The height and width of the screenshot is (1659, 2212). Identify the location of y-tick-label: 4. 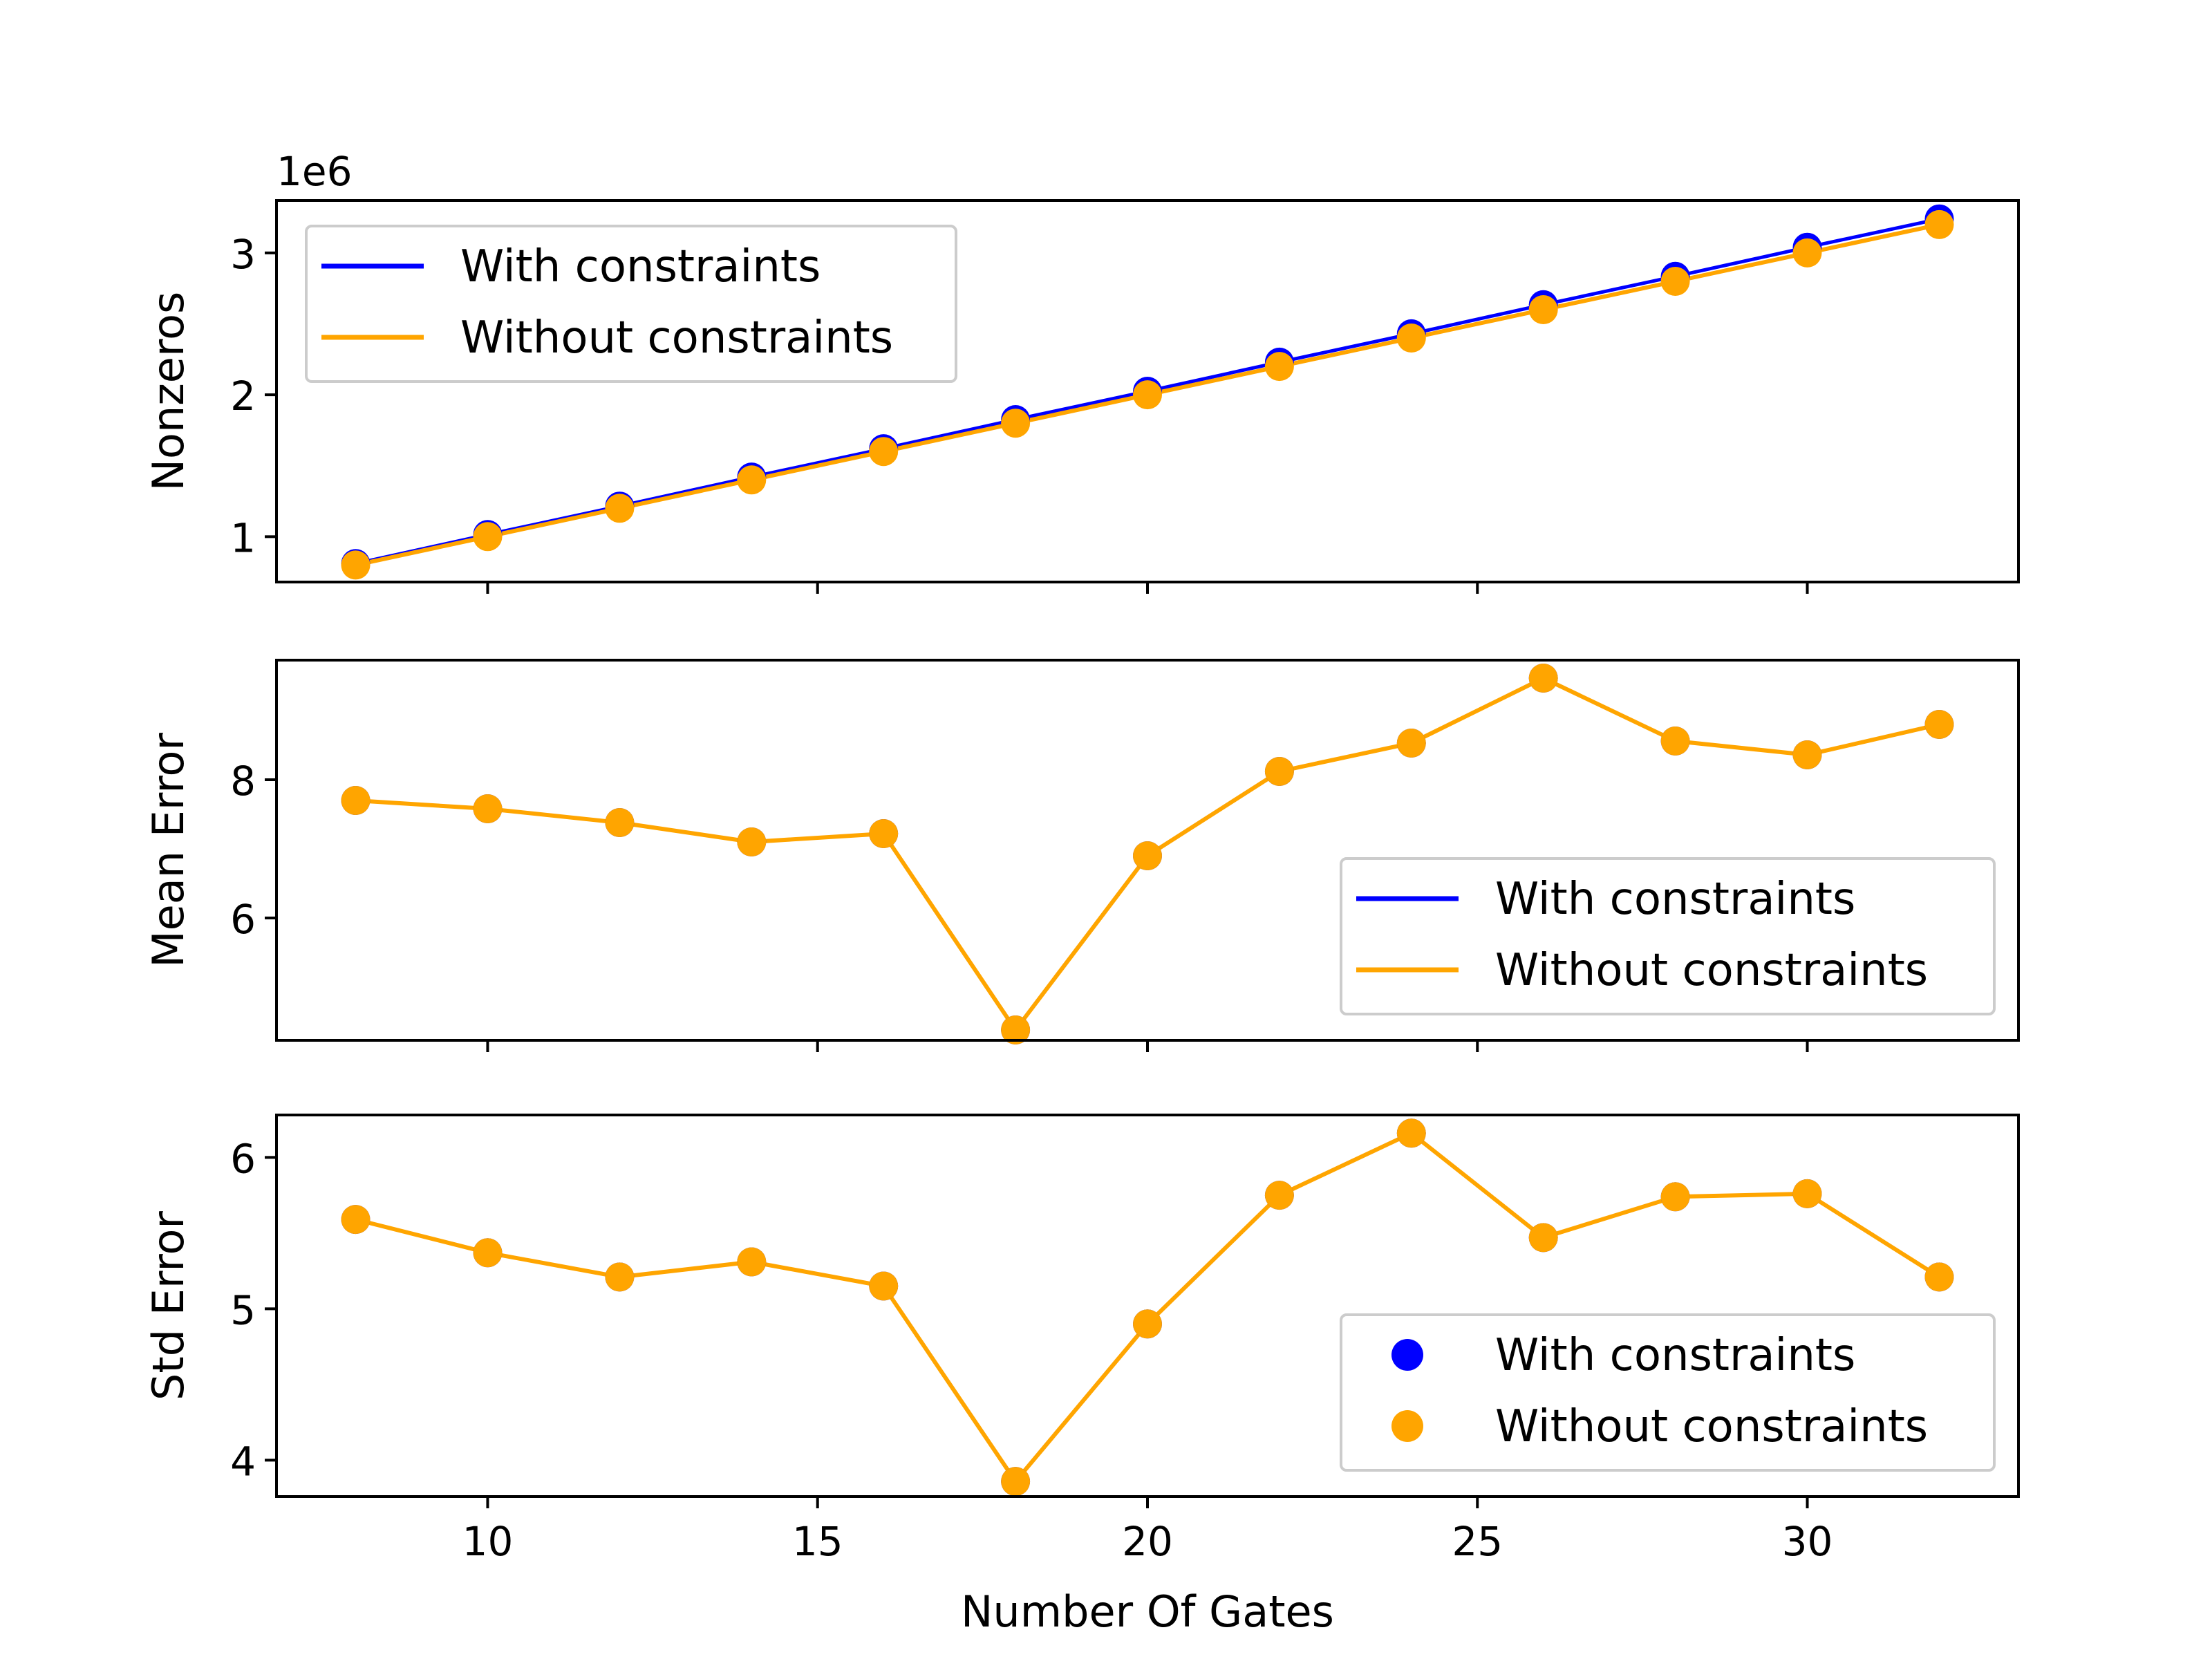
(243, 1461).